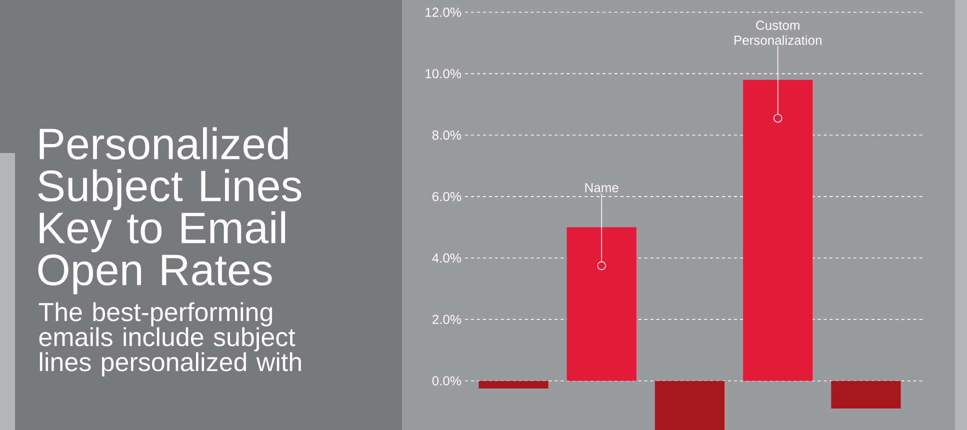  Describe the element at coordinates (601, 187) in the screenshot. I see `annotation: Name` at that location.